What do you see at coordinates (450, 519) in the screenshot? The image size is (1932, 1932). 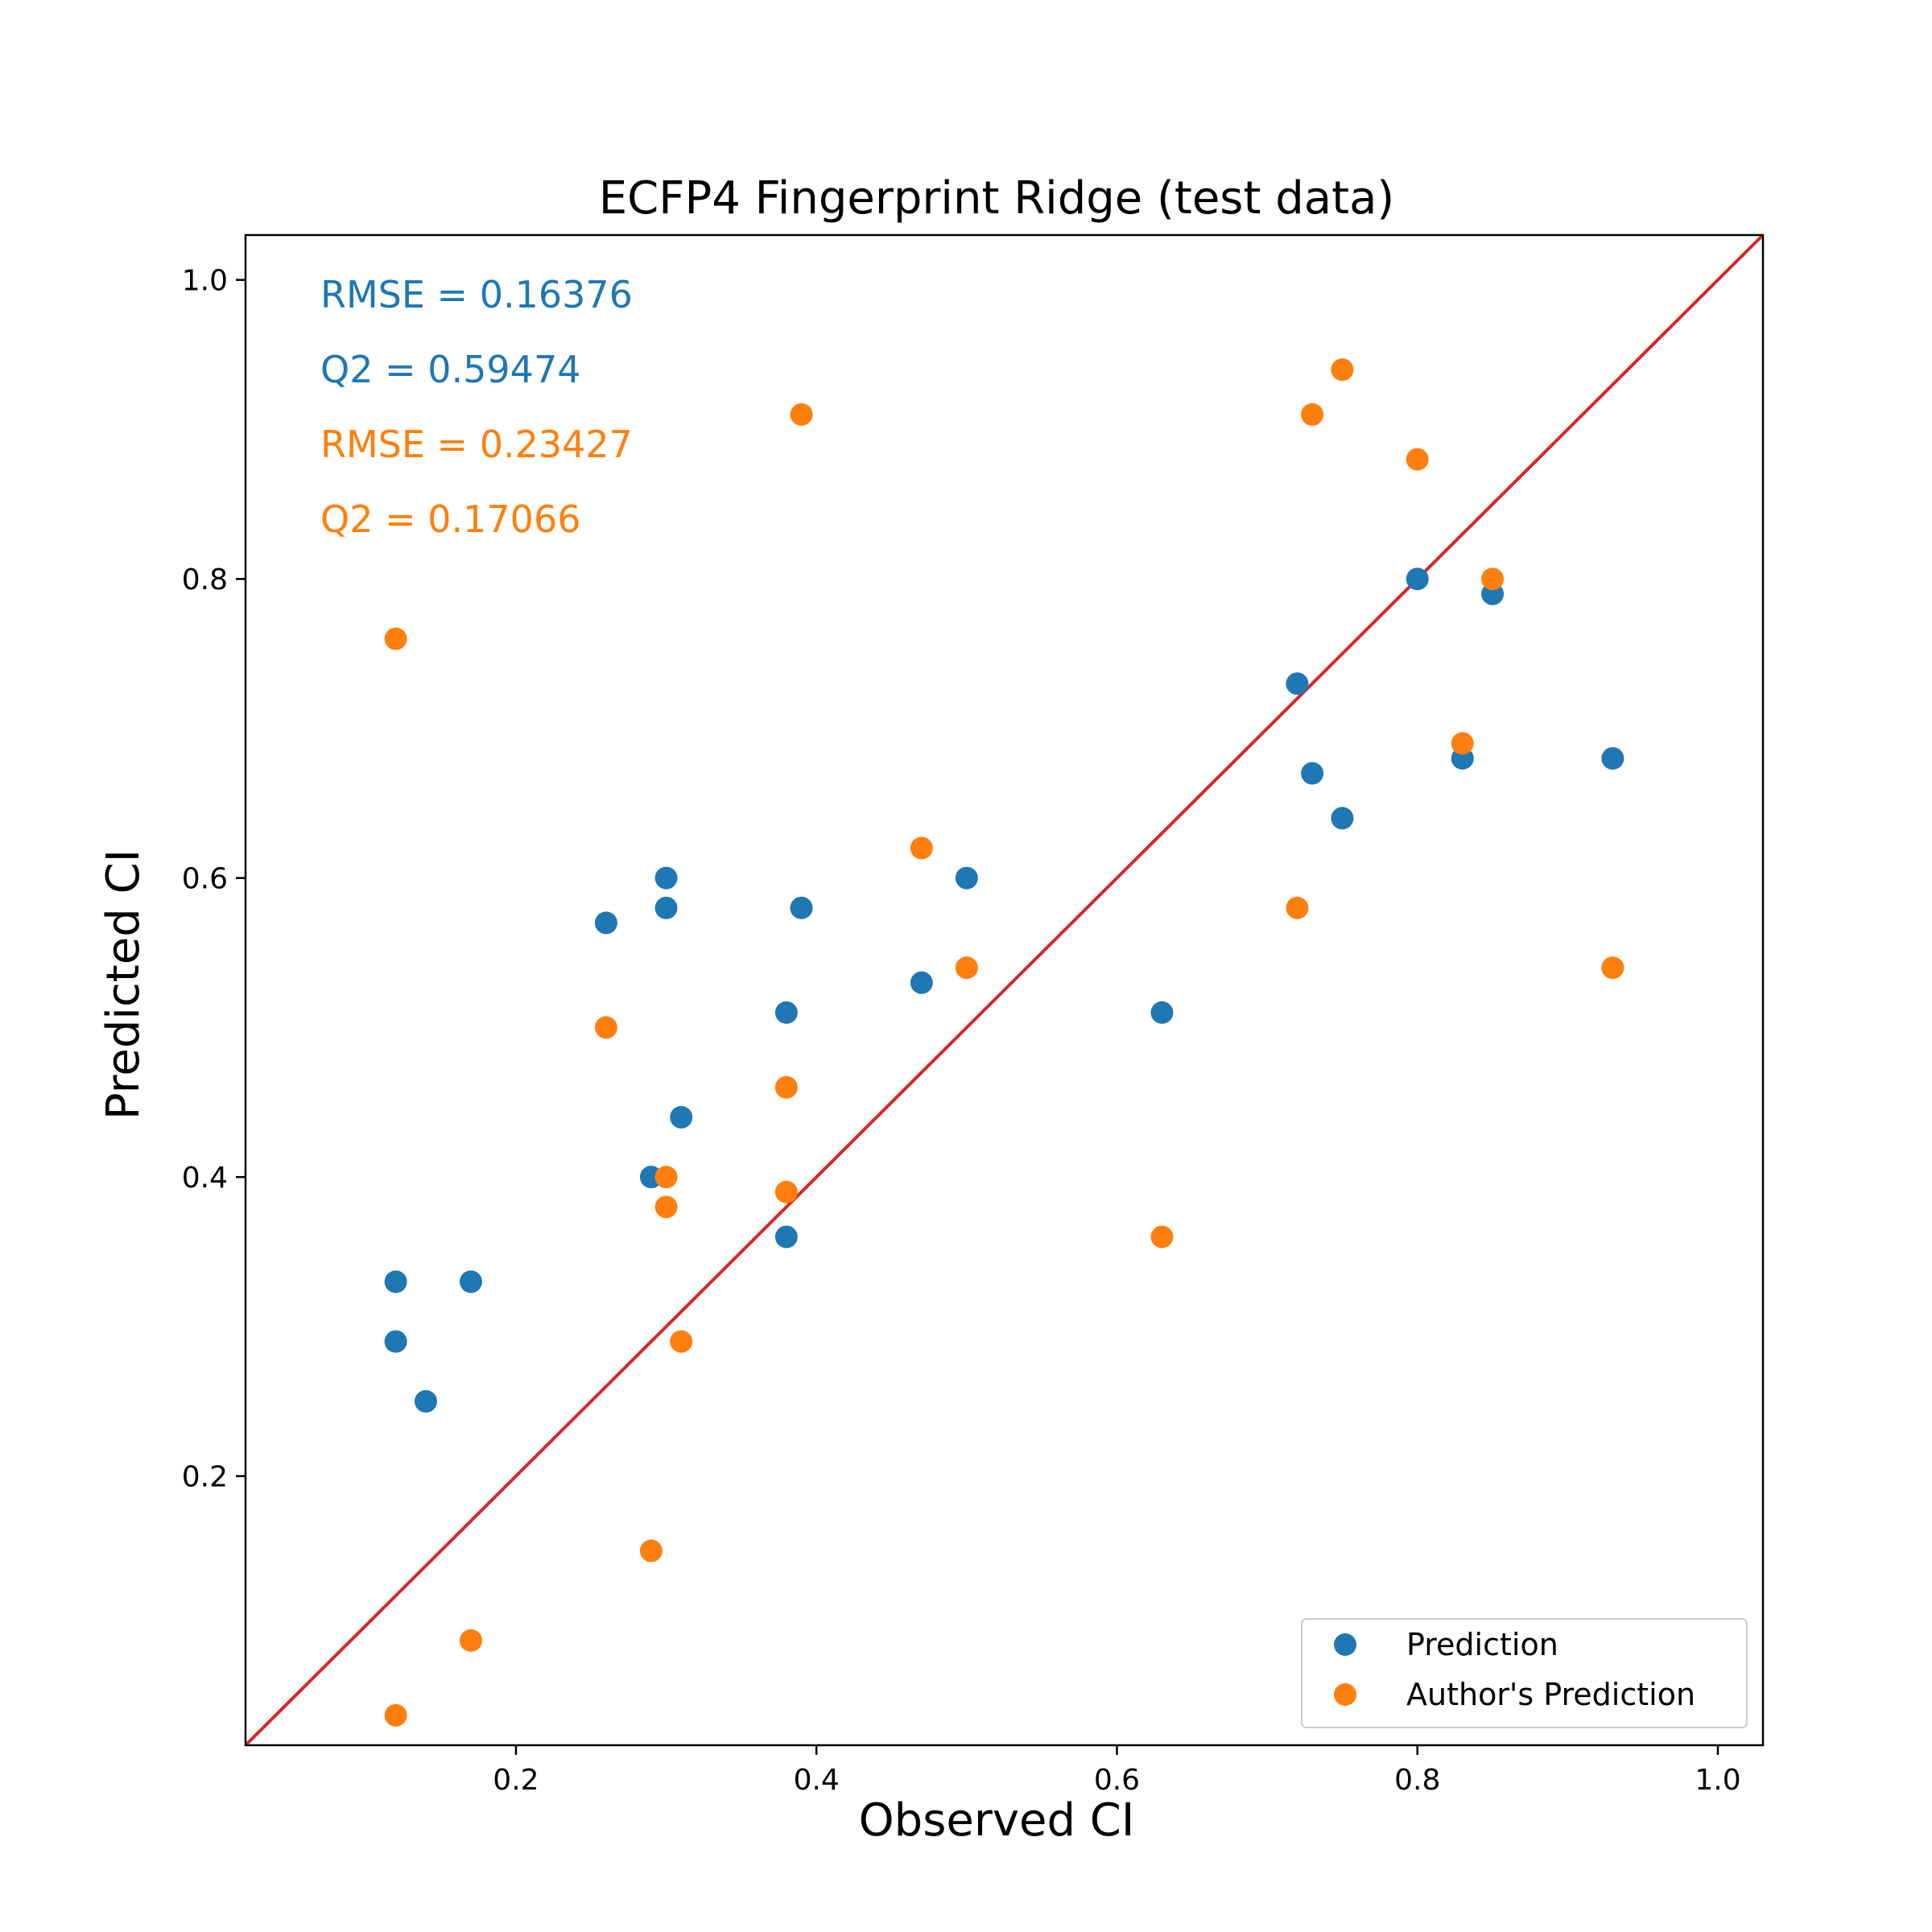 I see `stat-annotation: Q2 = 0.17066` at bounding box center [450, 519].